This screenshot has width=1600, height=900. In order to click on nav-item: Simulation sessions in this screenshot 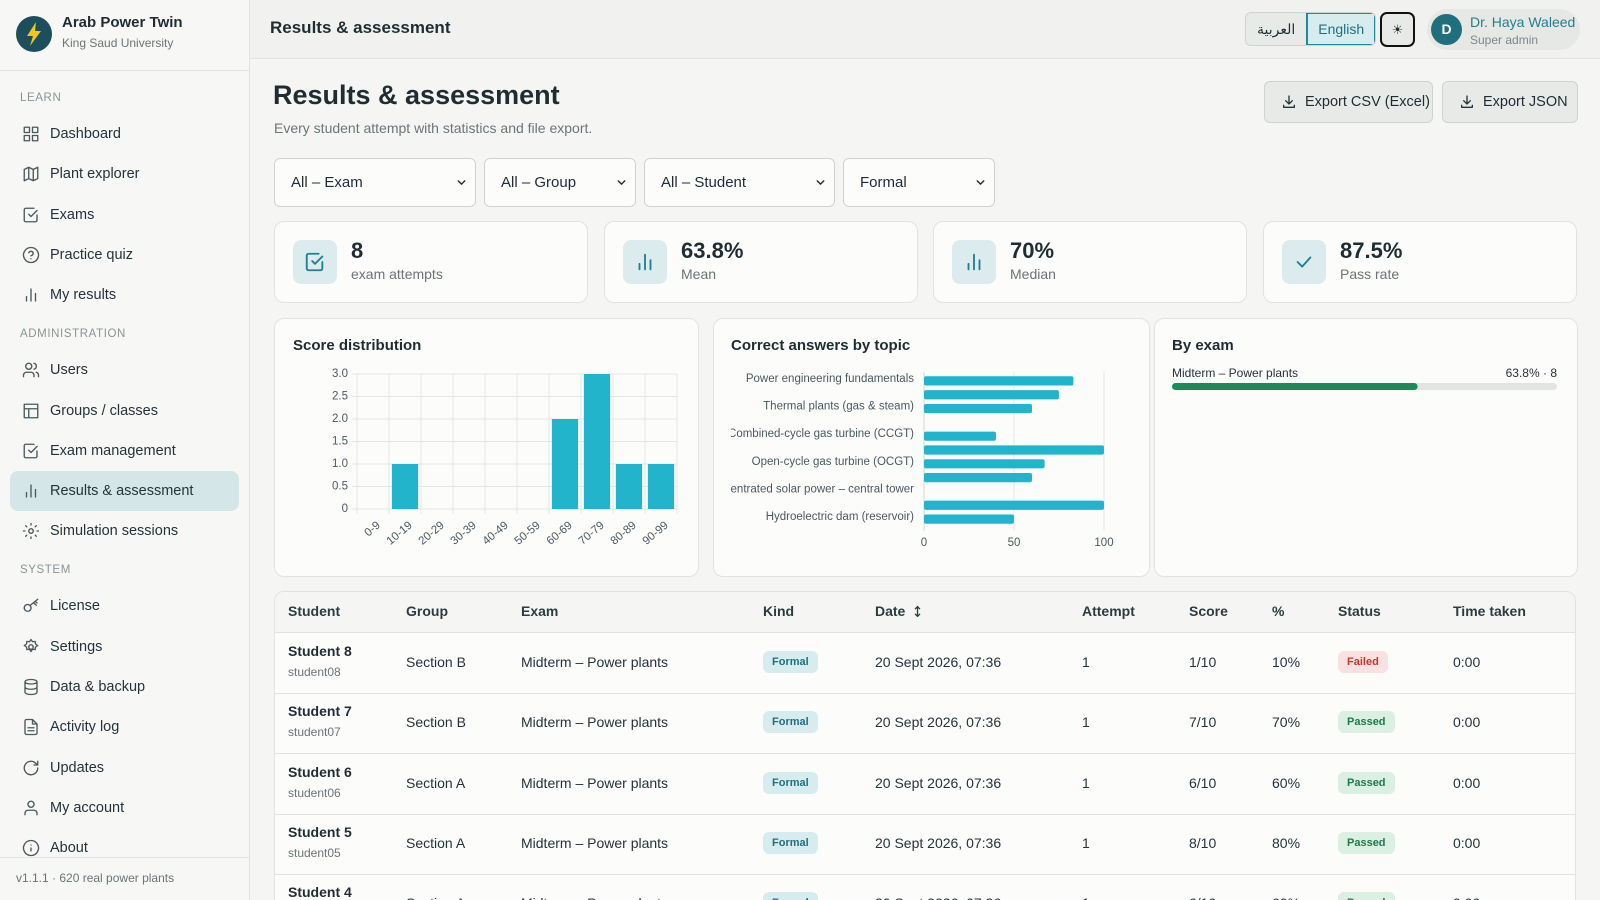, I will do `click(124, 531)`.